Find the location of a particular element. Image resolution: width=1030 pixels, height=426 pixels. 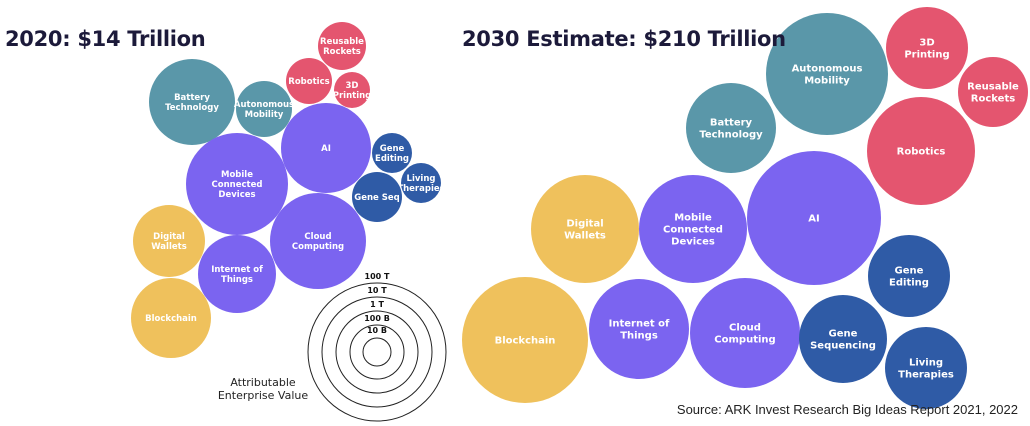

size-ring-label: 100 T is located at coordinates (377, 276).